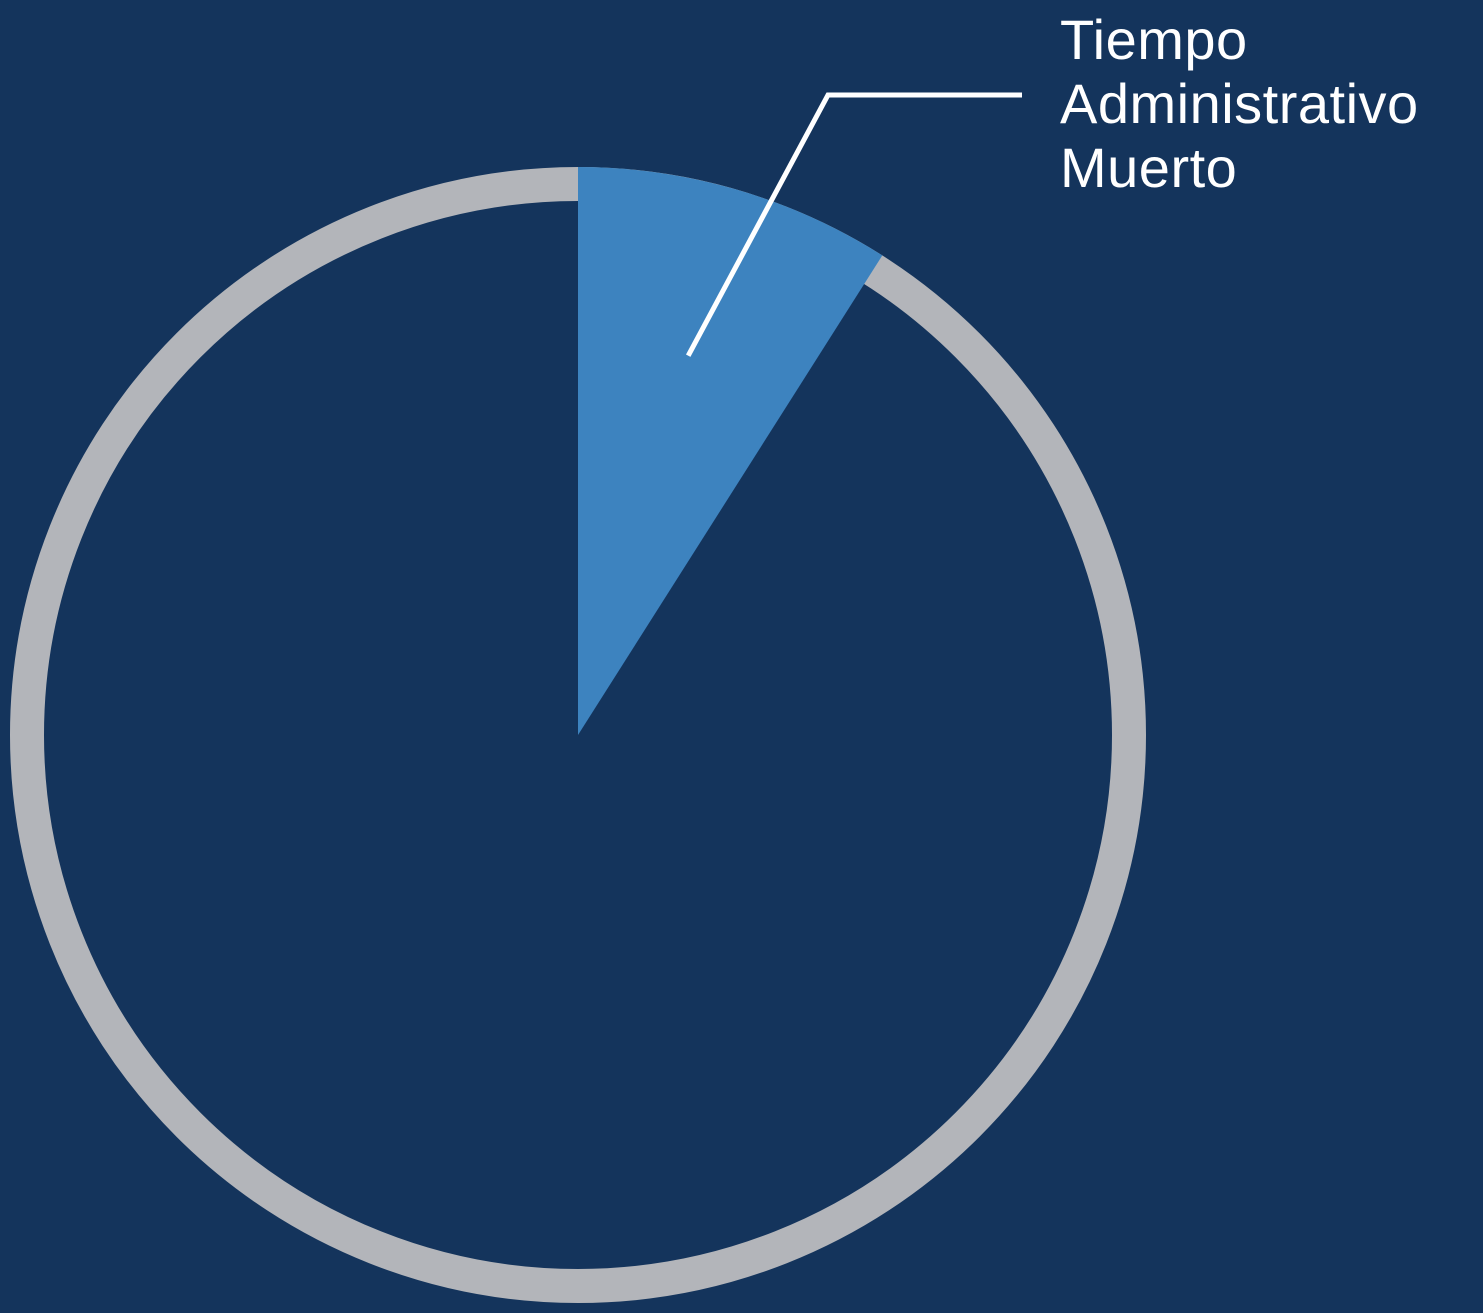 This screenshot has height=1313, width=1483. I want to click on callout-leader-line, so click(853, 224).